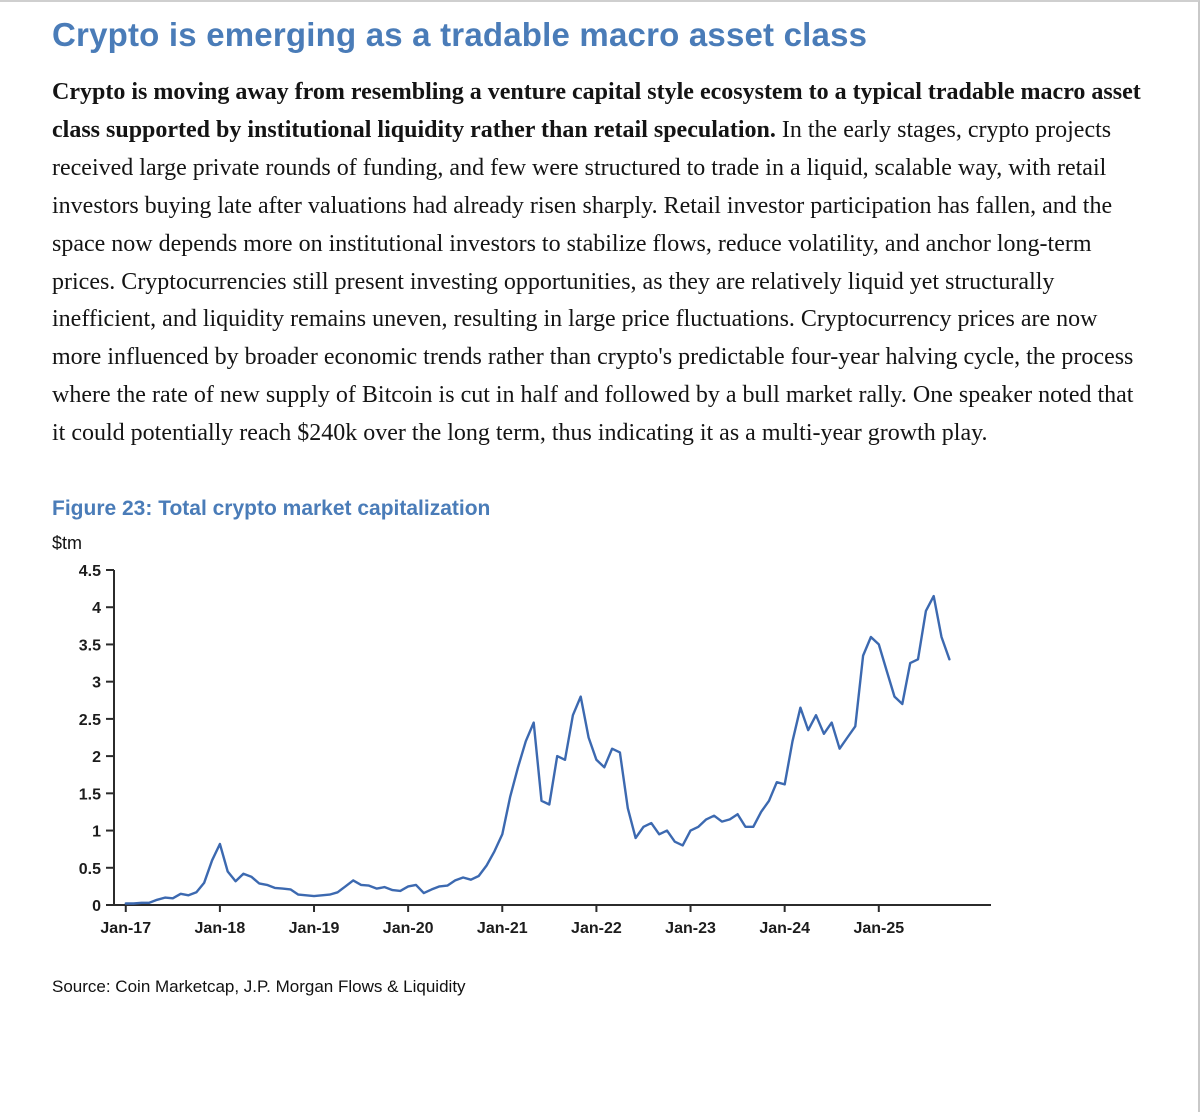  I want to click on svg-text: 1, so click(96, 832).